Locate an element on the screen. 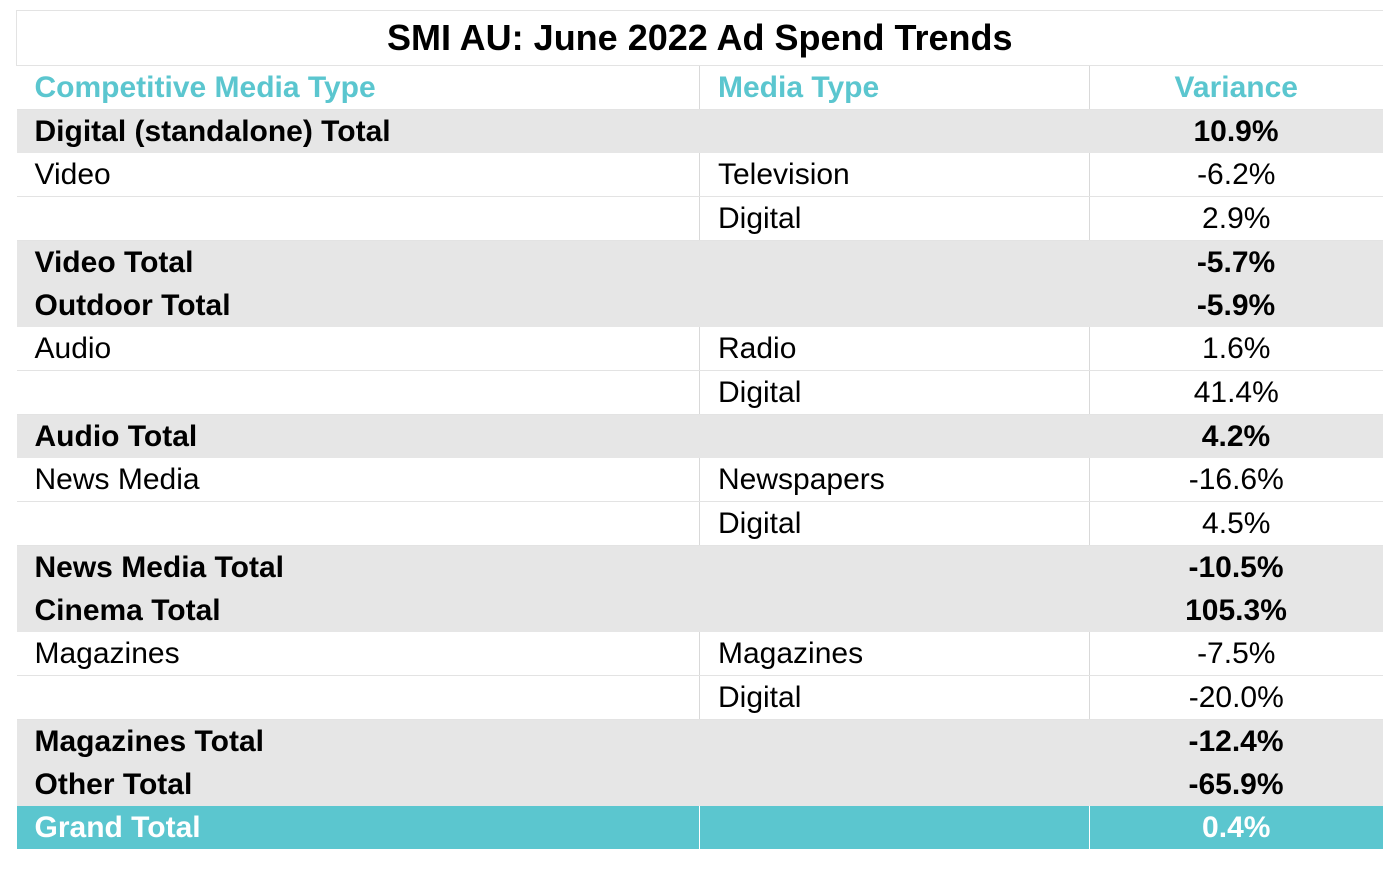 This screenshot has width=1394, height=878. media-type-cell: Radio is located at coordinates (894, 349).